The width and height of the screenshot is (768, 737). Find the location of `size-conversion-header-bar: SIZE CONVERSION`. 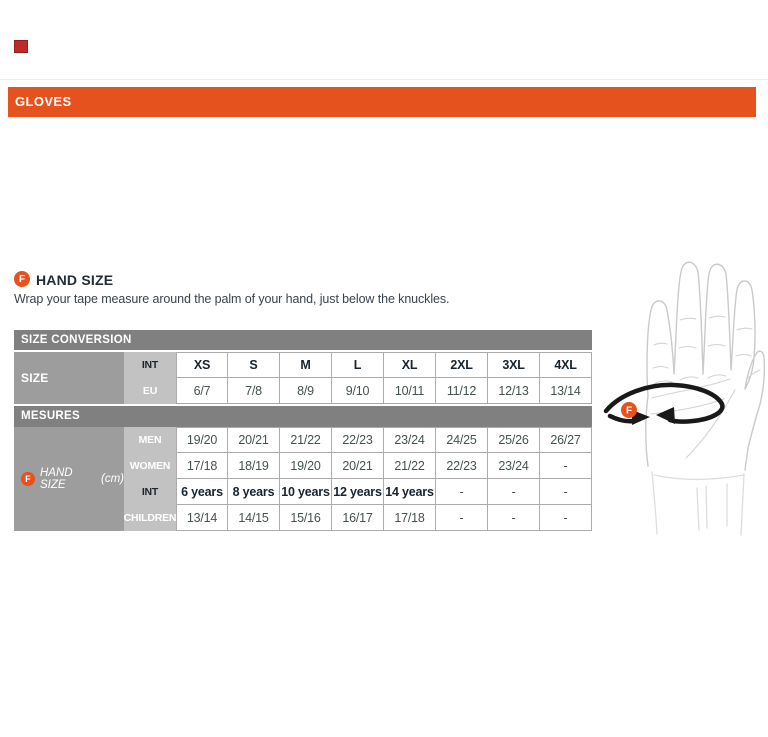

size-conversion-header-bar: SIZE CONVERSION is located at coordinates (303, 340).